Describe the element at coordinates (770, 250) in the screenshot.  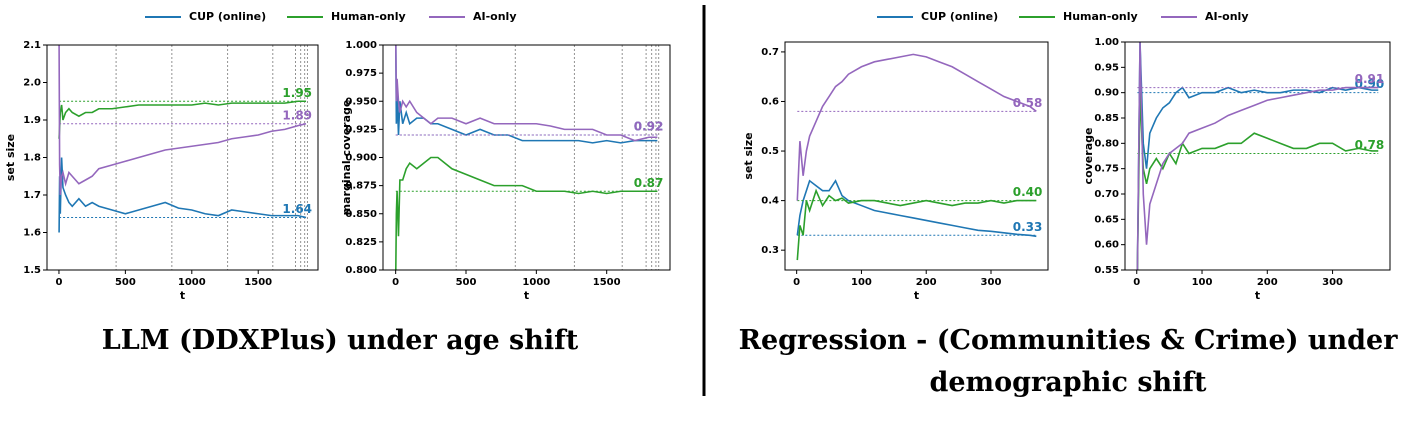
I see `y-tick-label: 0.3` at that location.